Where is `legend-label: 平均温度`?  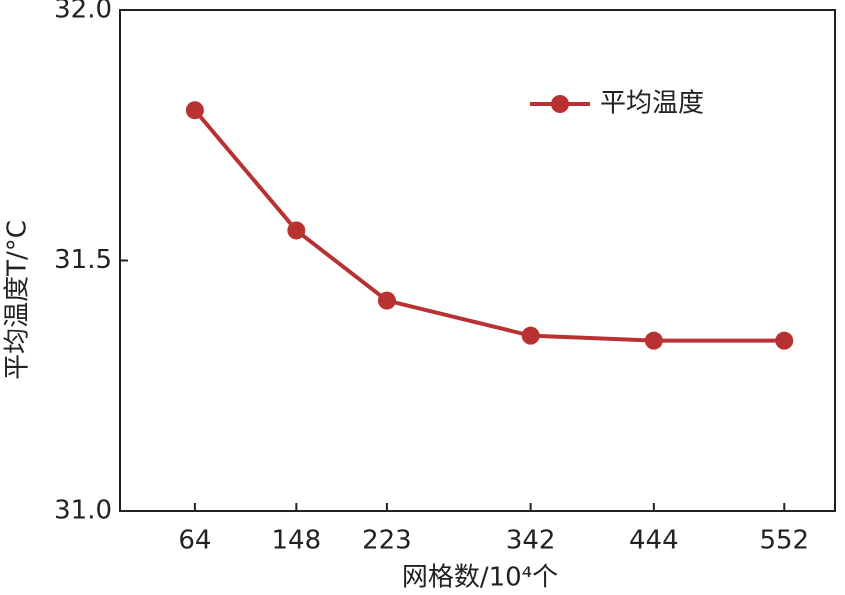
legend-label: 平均温度 is located at coordinates (652, 104).